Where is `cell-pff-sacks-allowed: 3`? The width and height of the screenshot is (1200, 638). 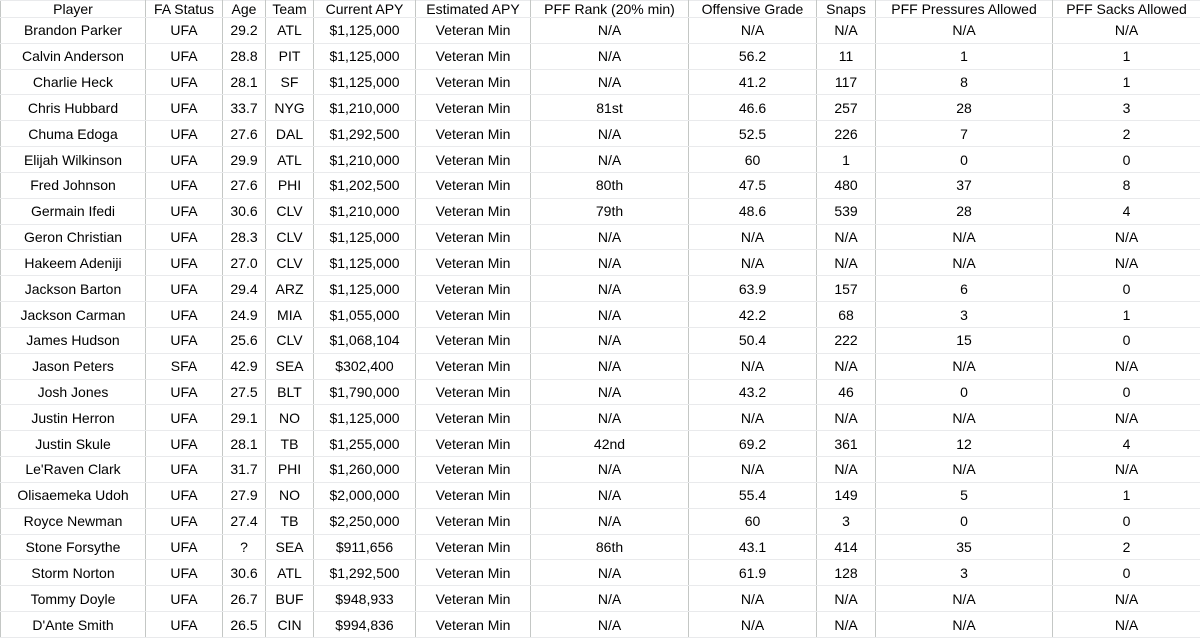
cell-pff-sacks-allowed: 3 is located at coordinates (1126, 108).